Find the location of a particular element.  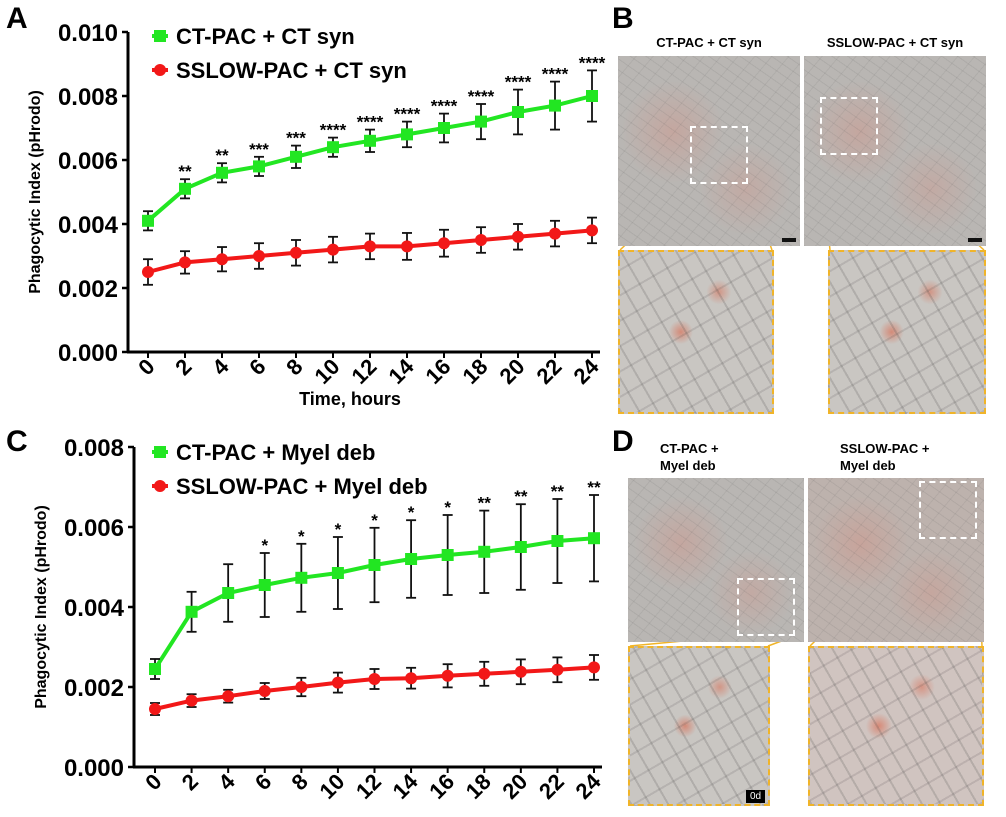

panel-b-title-ct: CT-PAC + CT syn is located at coordinates (709, 42).